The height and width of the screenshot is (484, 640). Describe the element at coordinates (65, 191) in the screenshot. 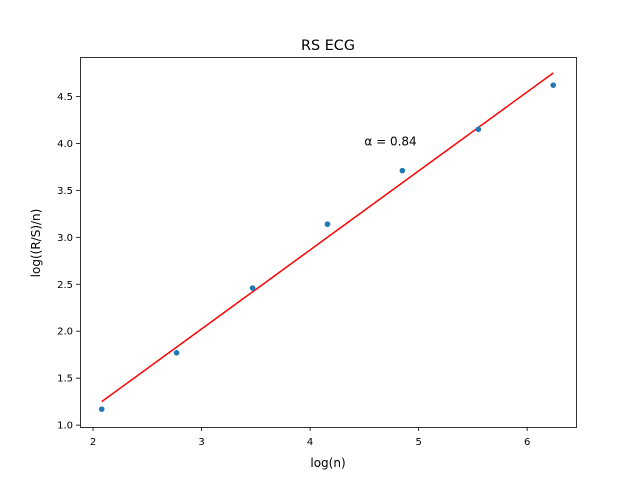

I see `y-tick-label: 3.5` at that location.